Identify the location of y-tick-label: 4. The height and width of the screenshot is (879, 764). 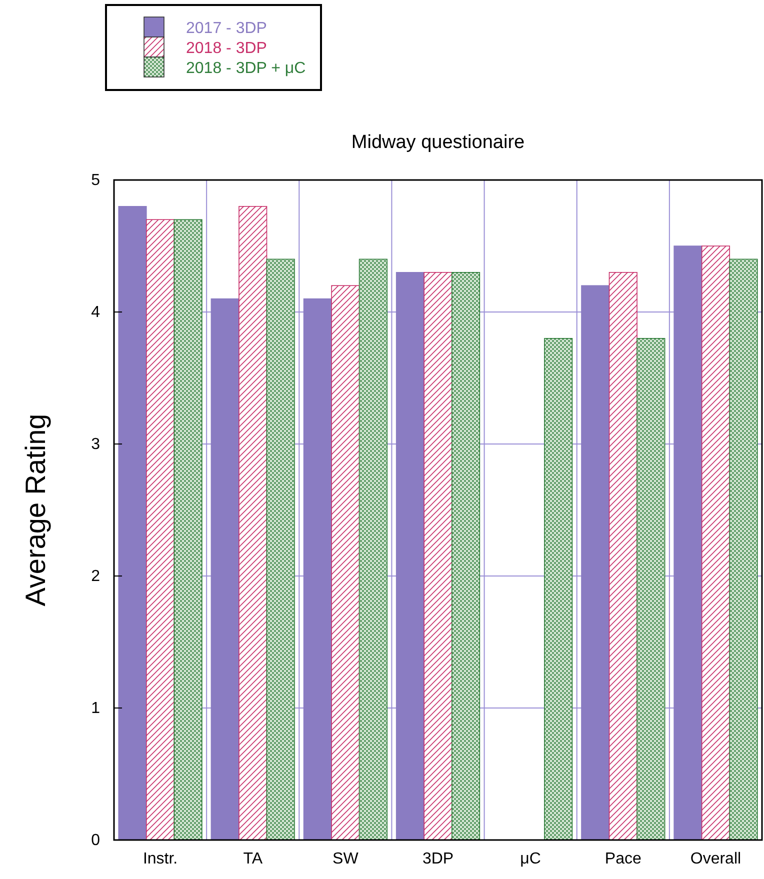
(95, 313).